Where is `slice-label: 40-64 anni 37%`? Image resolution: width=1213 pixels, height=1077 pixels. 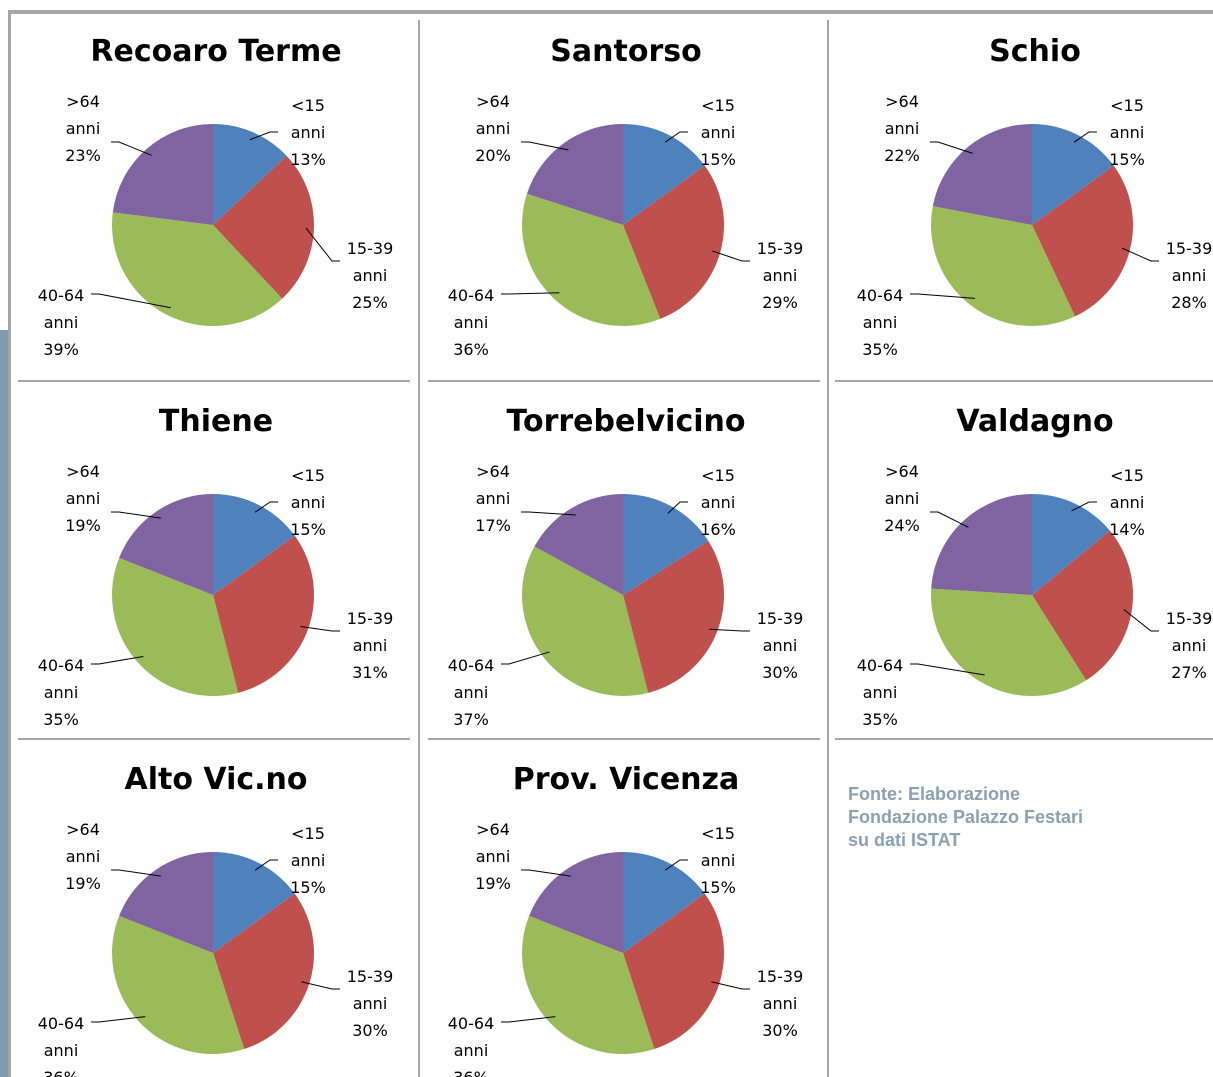
slice-label: 40-64 anni 37% is located at coordinates (471, 692).